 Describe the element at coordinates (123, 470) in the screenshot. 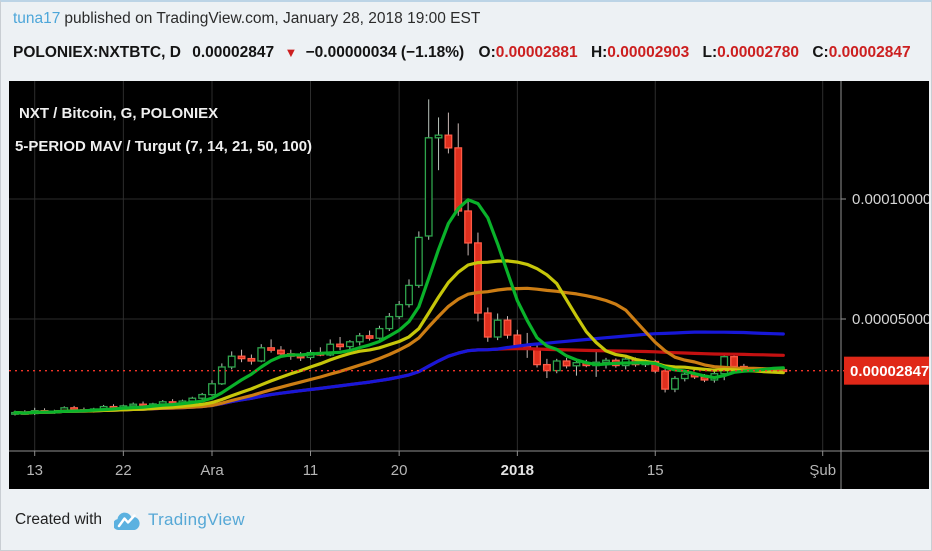

I see `svg-text: 22` at that location.